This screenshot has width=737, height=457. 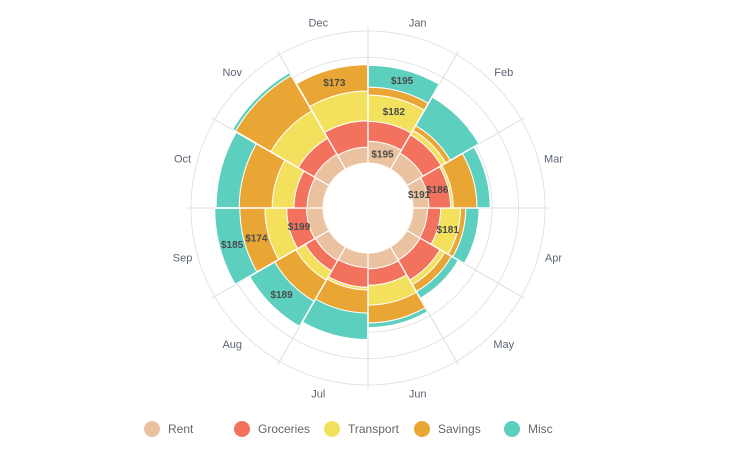 I want to click on month-label-jul: Jul, so click(x=318, y=394).